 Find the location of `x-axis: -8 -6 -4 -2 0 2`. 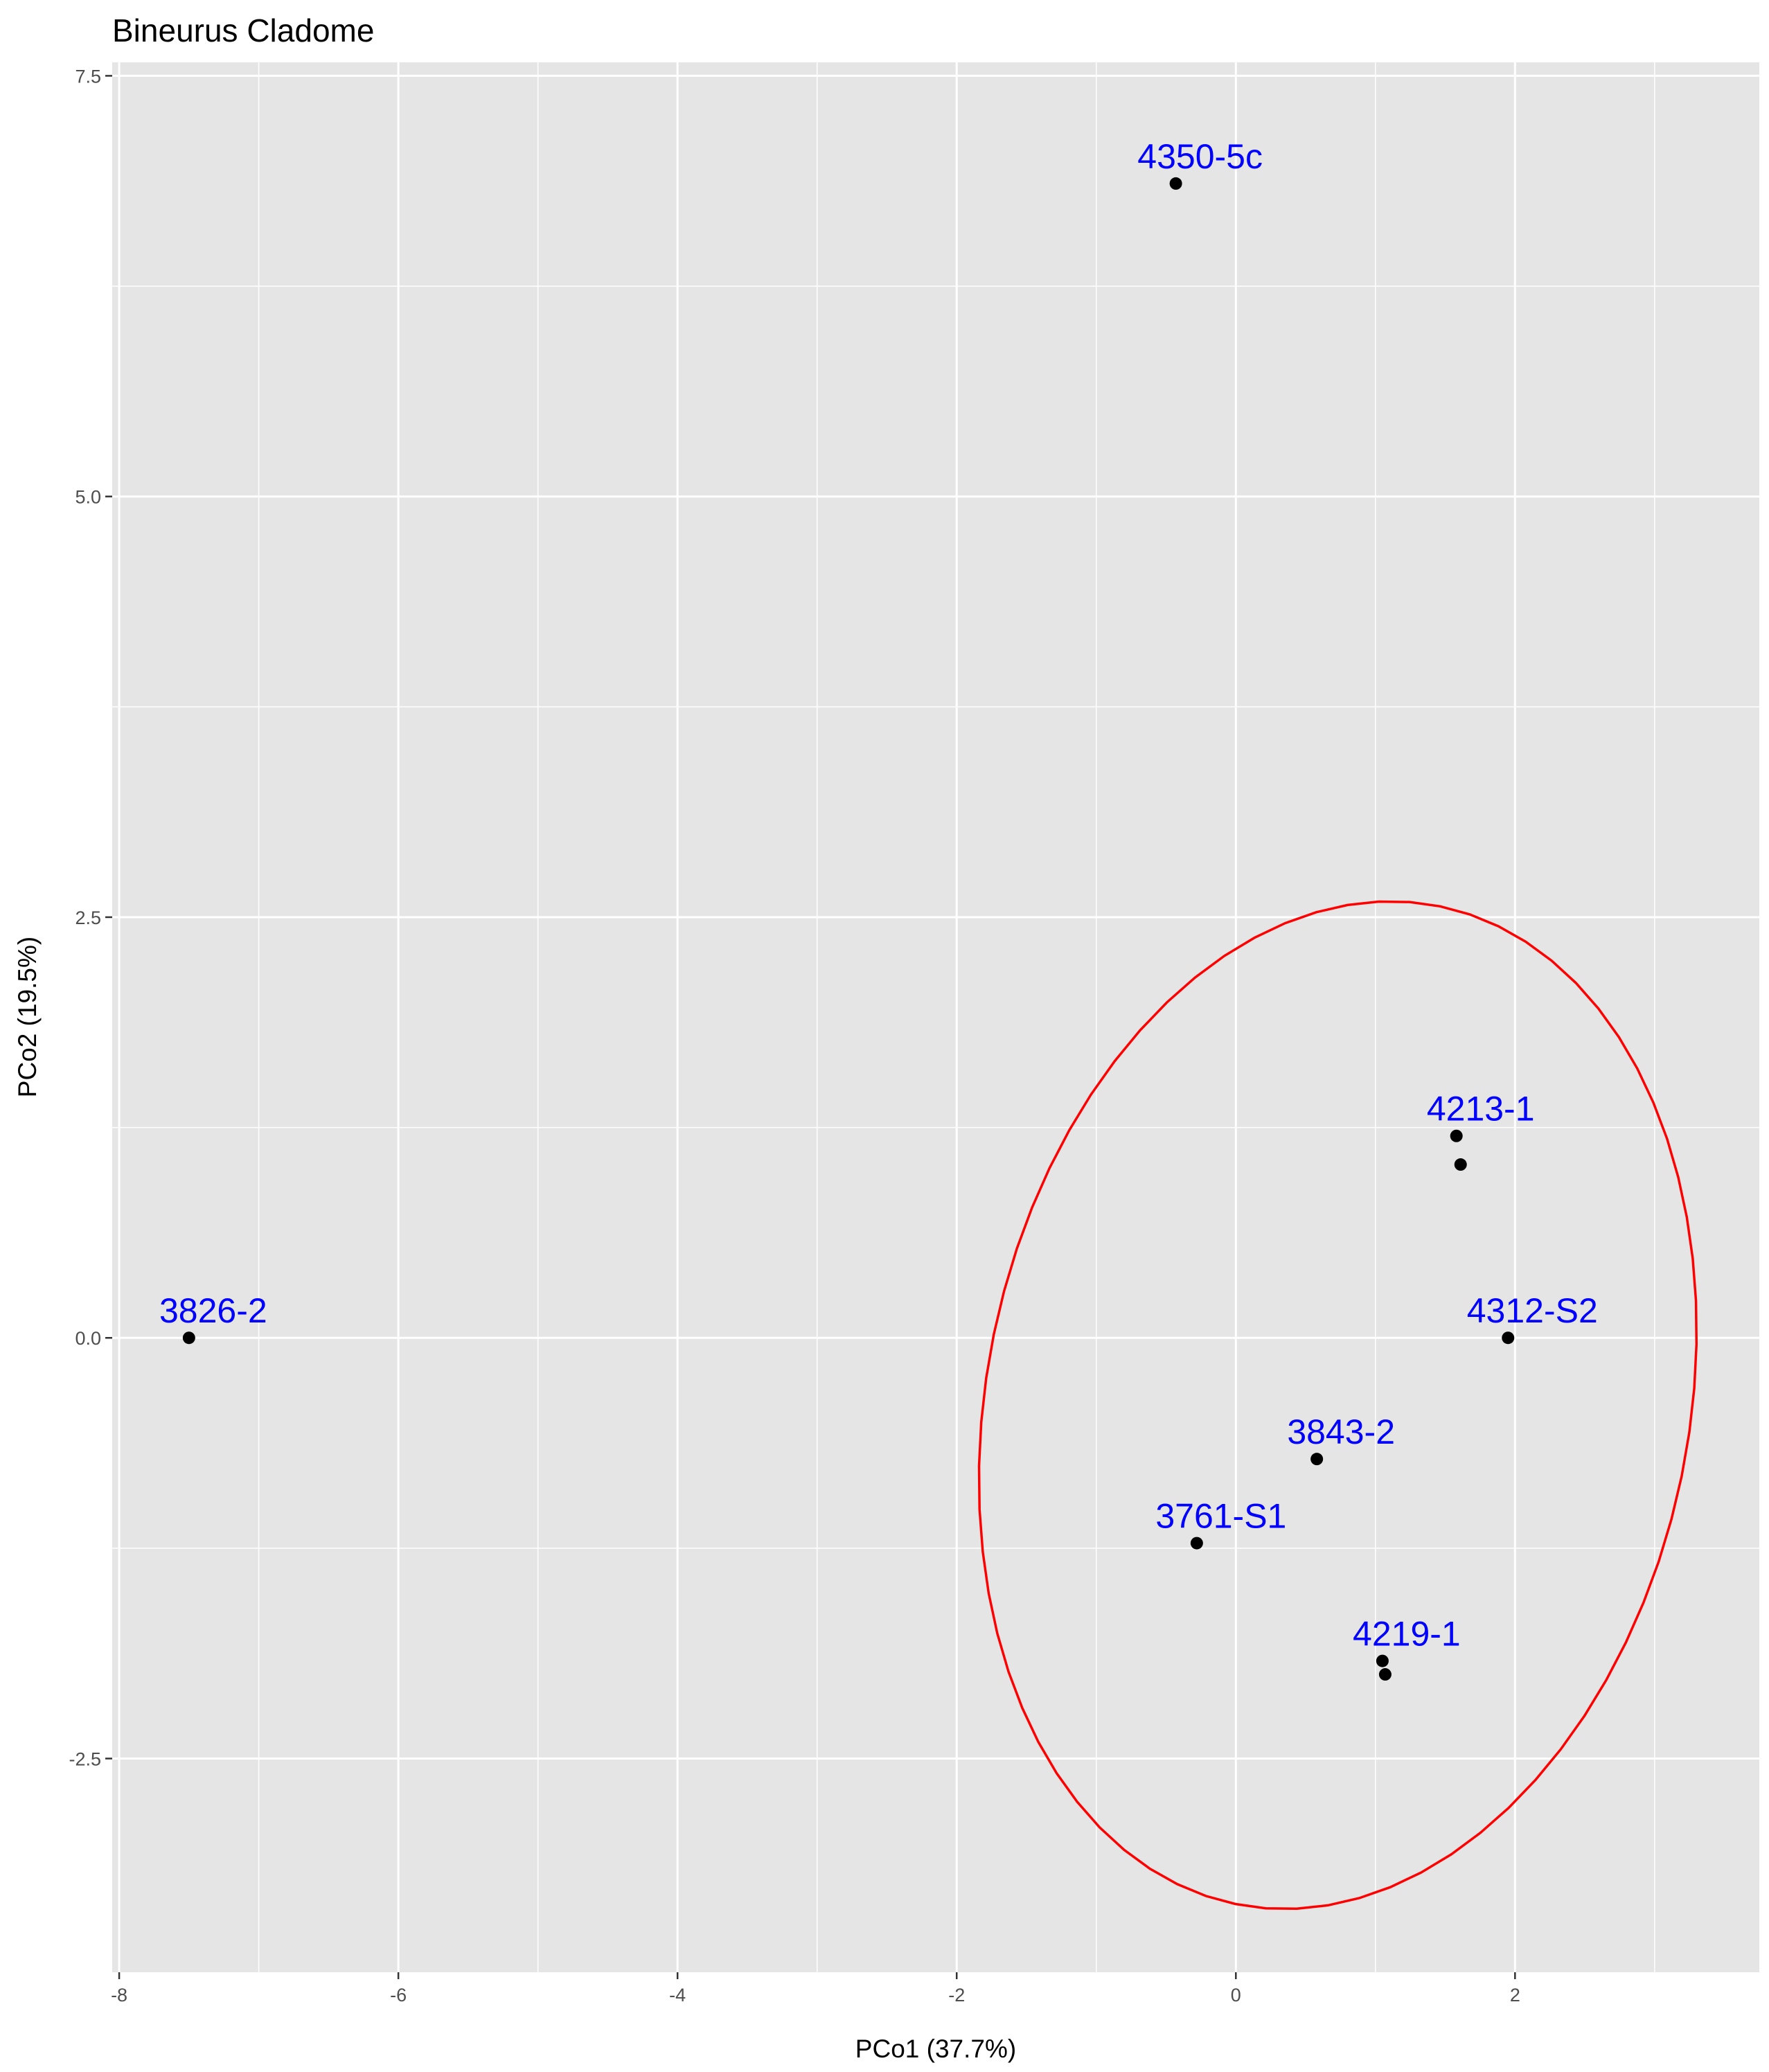

x-axis: -8 -6 -4 -2 0 2 is located at coordinates (815, 1989).